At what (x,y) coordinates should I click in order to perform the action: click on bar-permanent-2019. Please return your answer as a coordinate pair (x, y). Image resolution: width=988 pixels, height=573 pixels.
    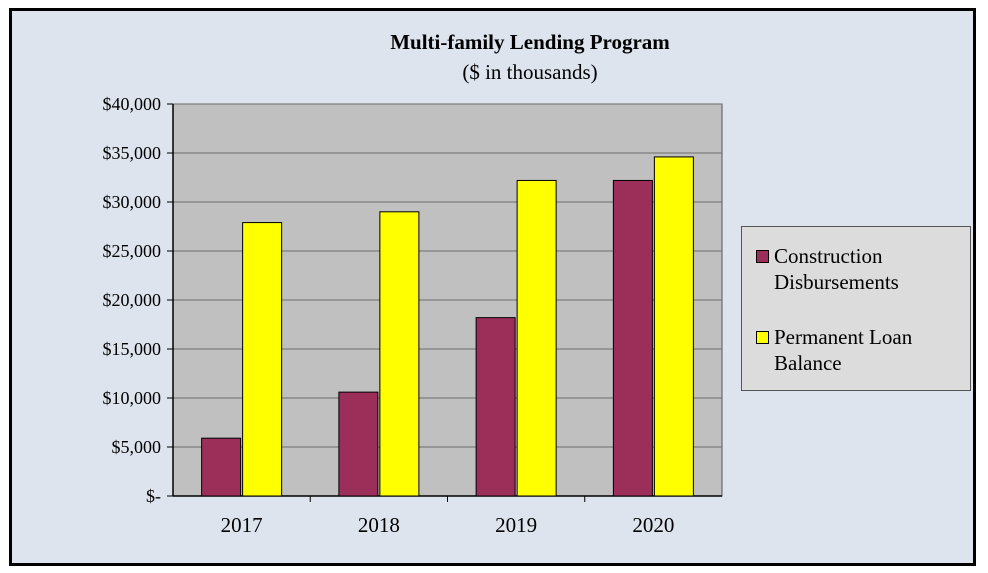
    Looking at the image, I should click on (536, 338).